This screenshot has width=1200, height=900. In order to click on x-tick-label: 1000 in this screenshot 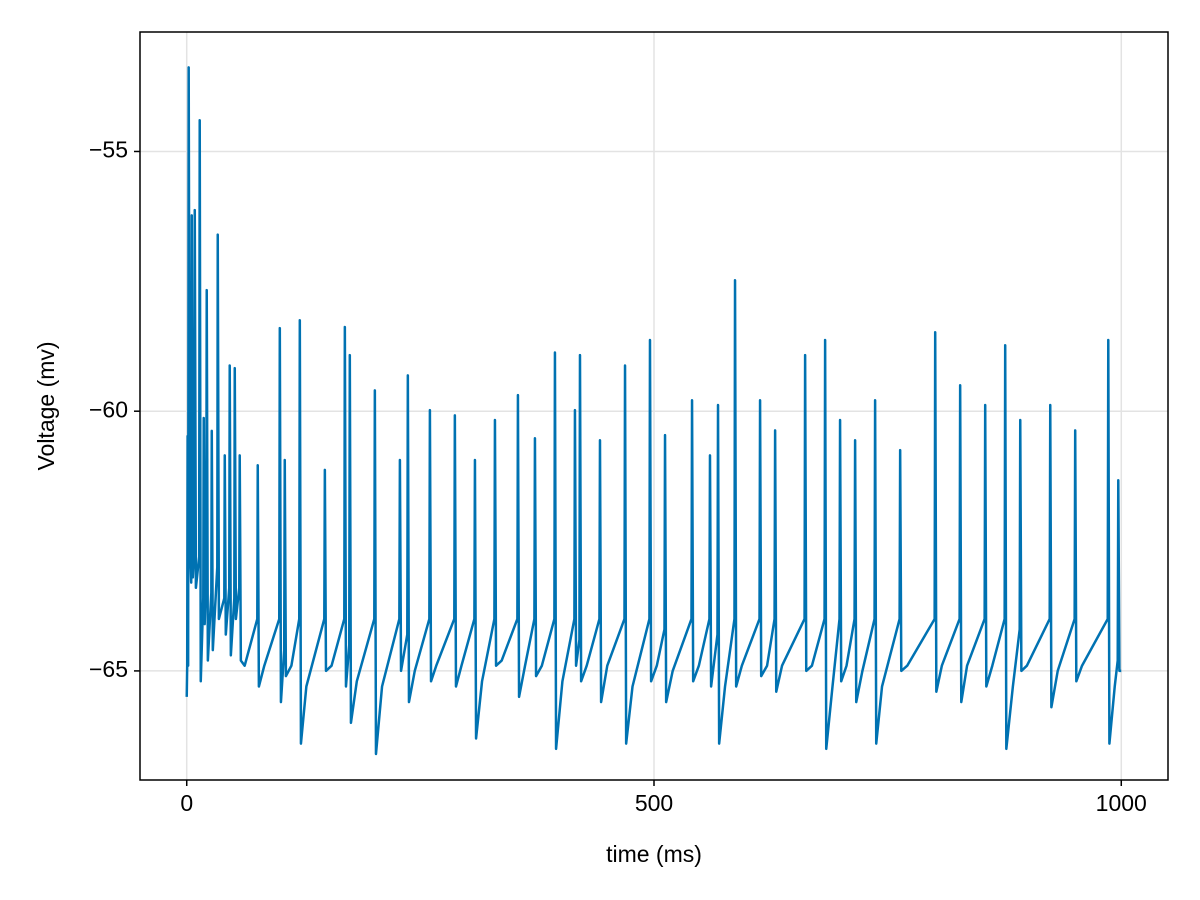, I will do `click(1121, 803)`.